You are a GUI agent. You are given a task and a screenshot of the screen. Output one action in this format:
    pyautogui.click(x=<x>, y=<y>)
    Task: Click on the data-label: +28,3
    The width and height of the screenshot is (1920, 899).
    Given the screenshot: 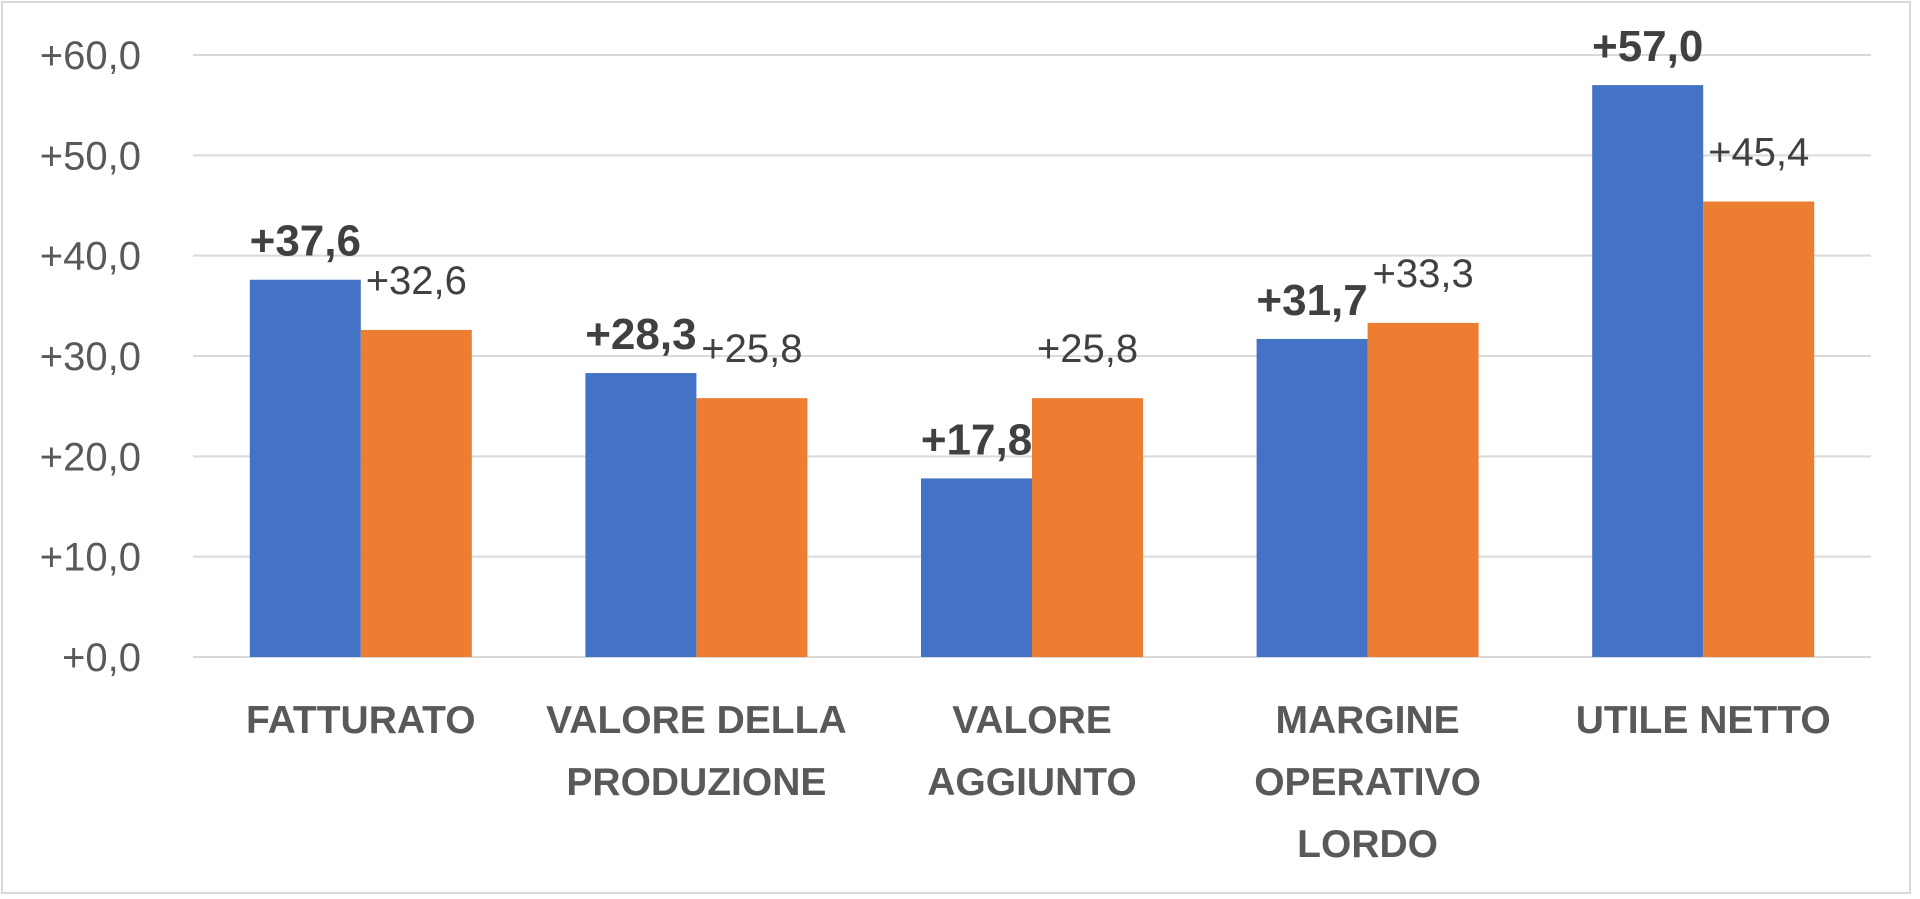 What is the action you would take?
    pyautogui.click(x=640, y=334)
    